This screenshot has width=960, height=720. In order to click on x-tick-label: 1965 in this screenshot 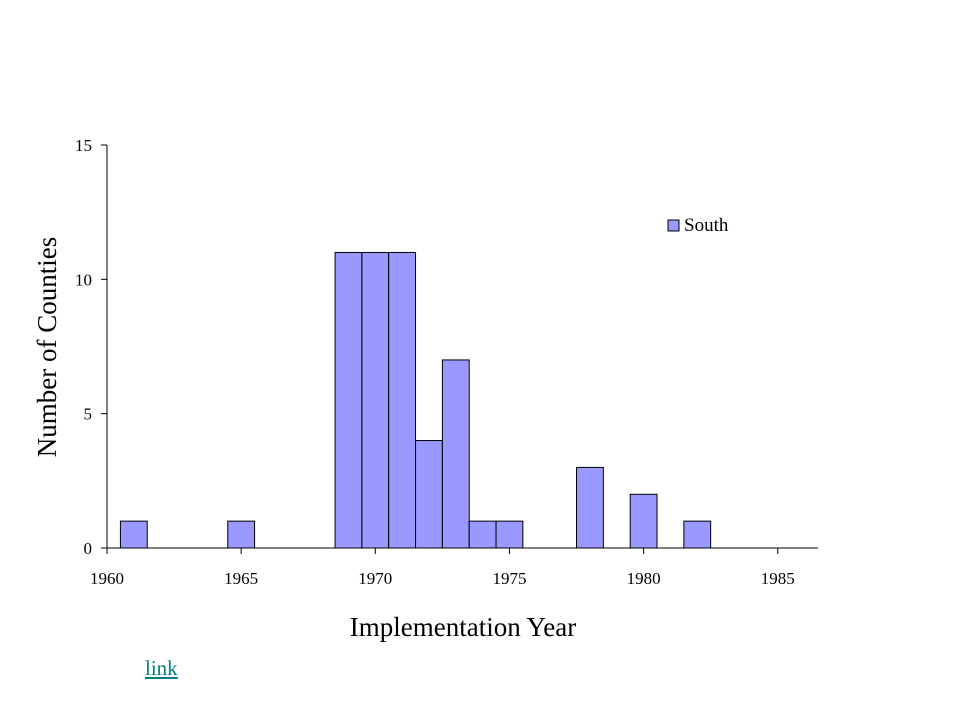, I will do `click(241, 578)`.